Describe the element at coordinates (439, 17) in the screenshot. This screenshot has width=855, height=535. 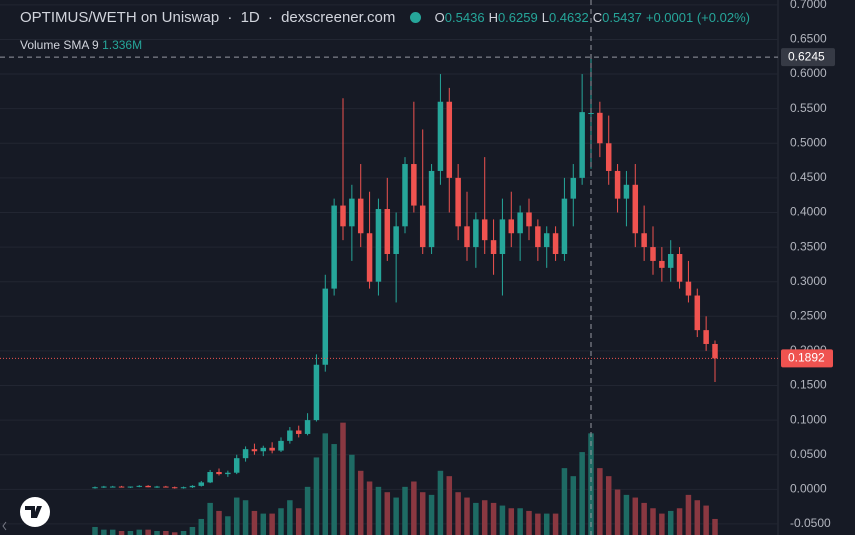
I see `ohlc-key: O` at that location.